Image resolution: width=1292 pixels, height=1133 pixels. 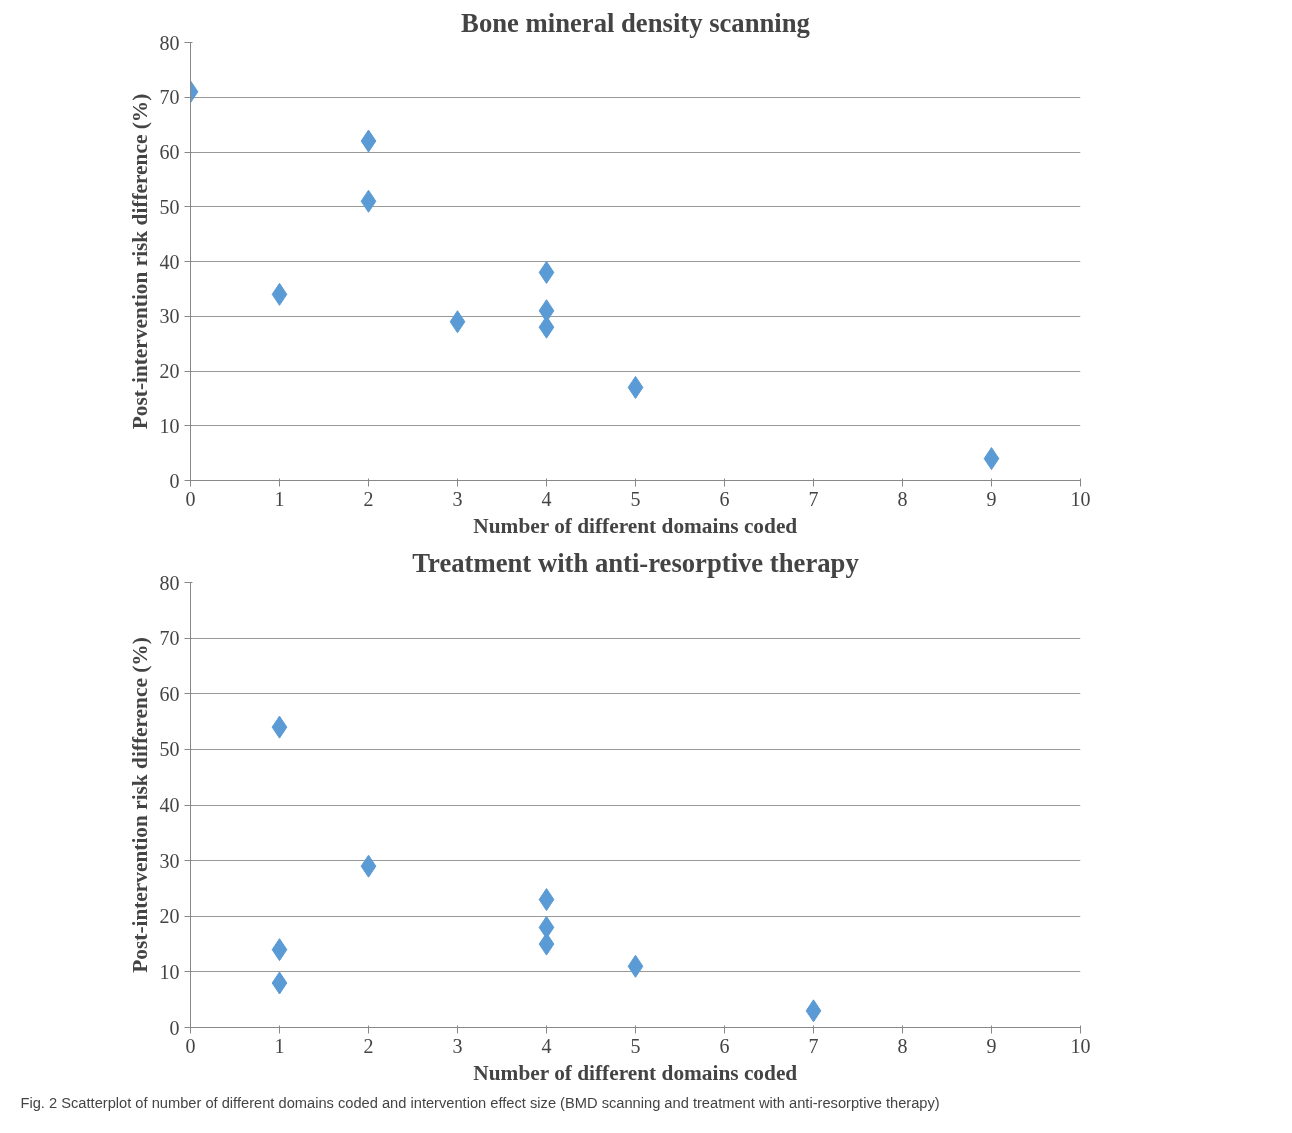 What do you see at coordinates (636, 562) in the screenshot?
I see `chart-title: Treatment with anti-resorptive therapy` at bounding box center [636, 562].